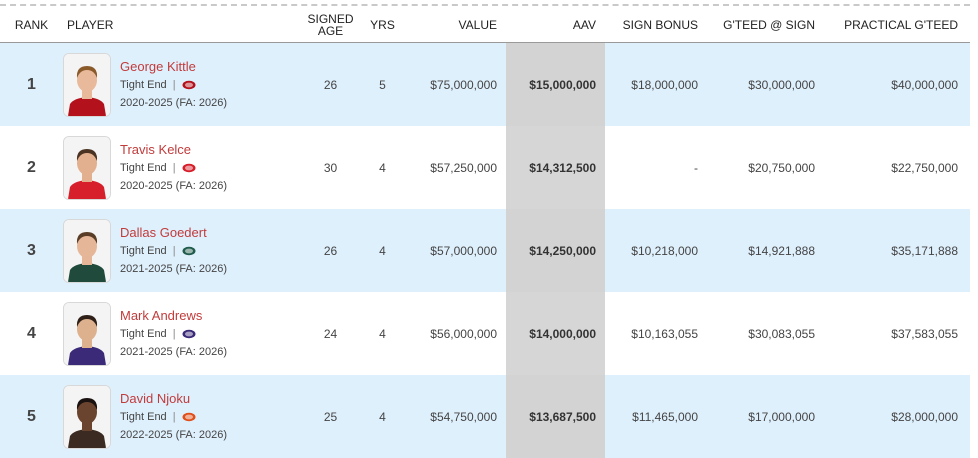  I want to click on 49ers-logo-icon, so click(189, 85).